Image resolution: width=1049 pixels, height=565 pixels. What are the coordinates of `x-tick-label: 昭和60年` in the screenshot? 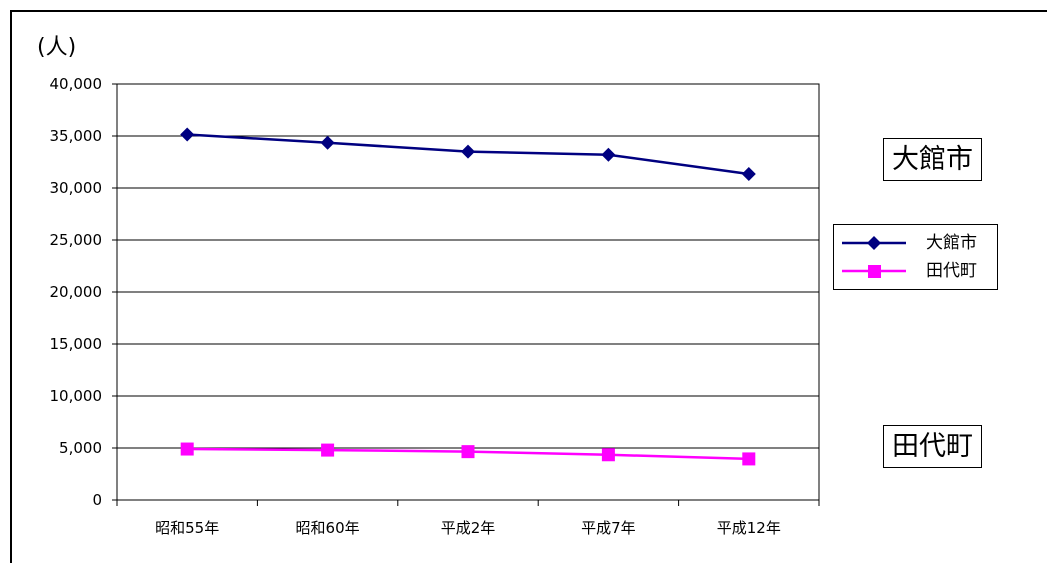 It's located at (328, 528).